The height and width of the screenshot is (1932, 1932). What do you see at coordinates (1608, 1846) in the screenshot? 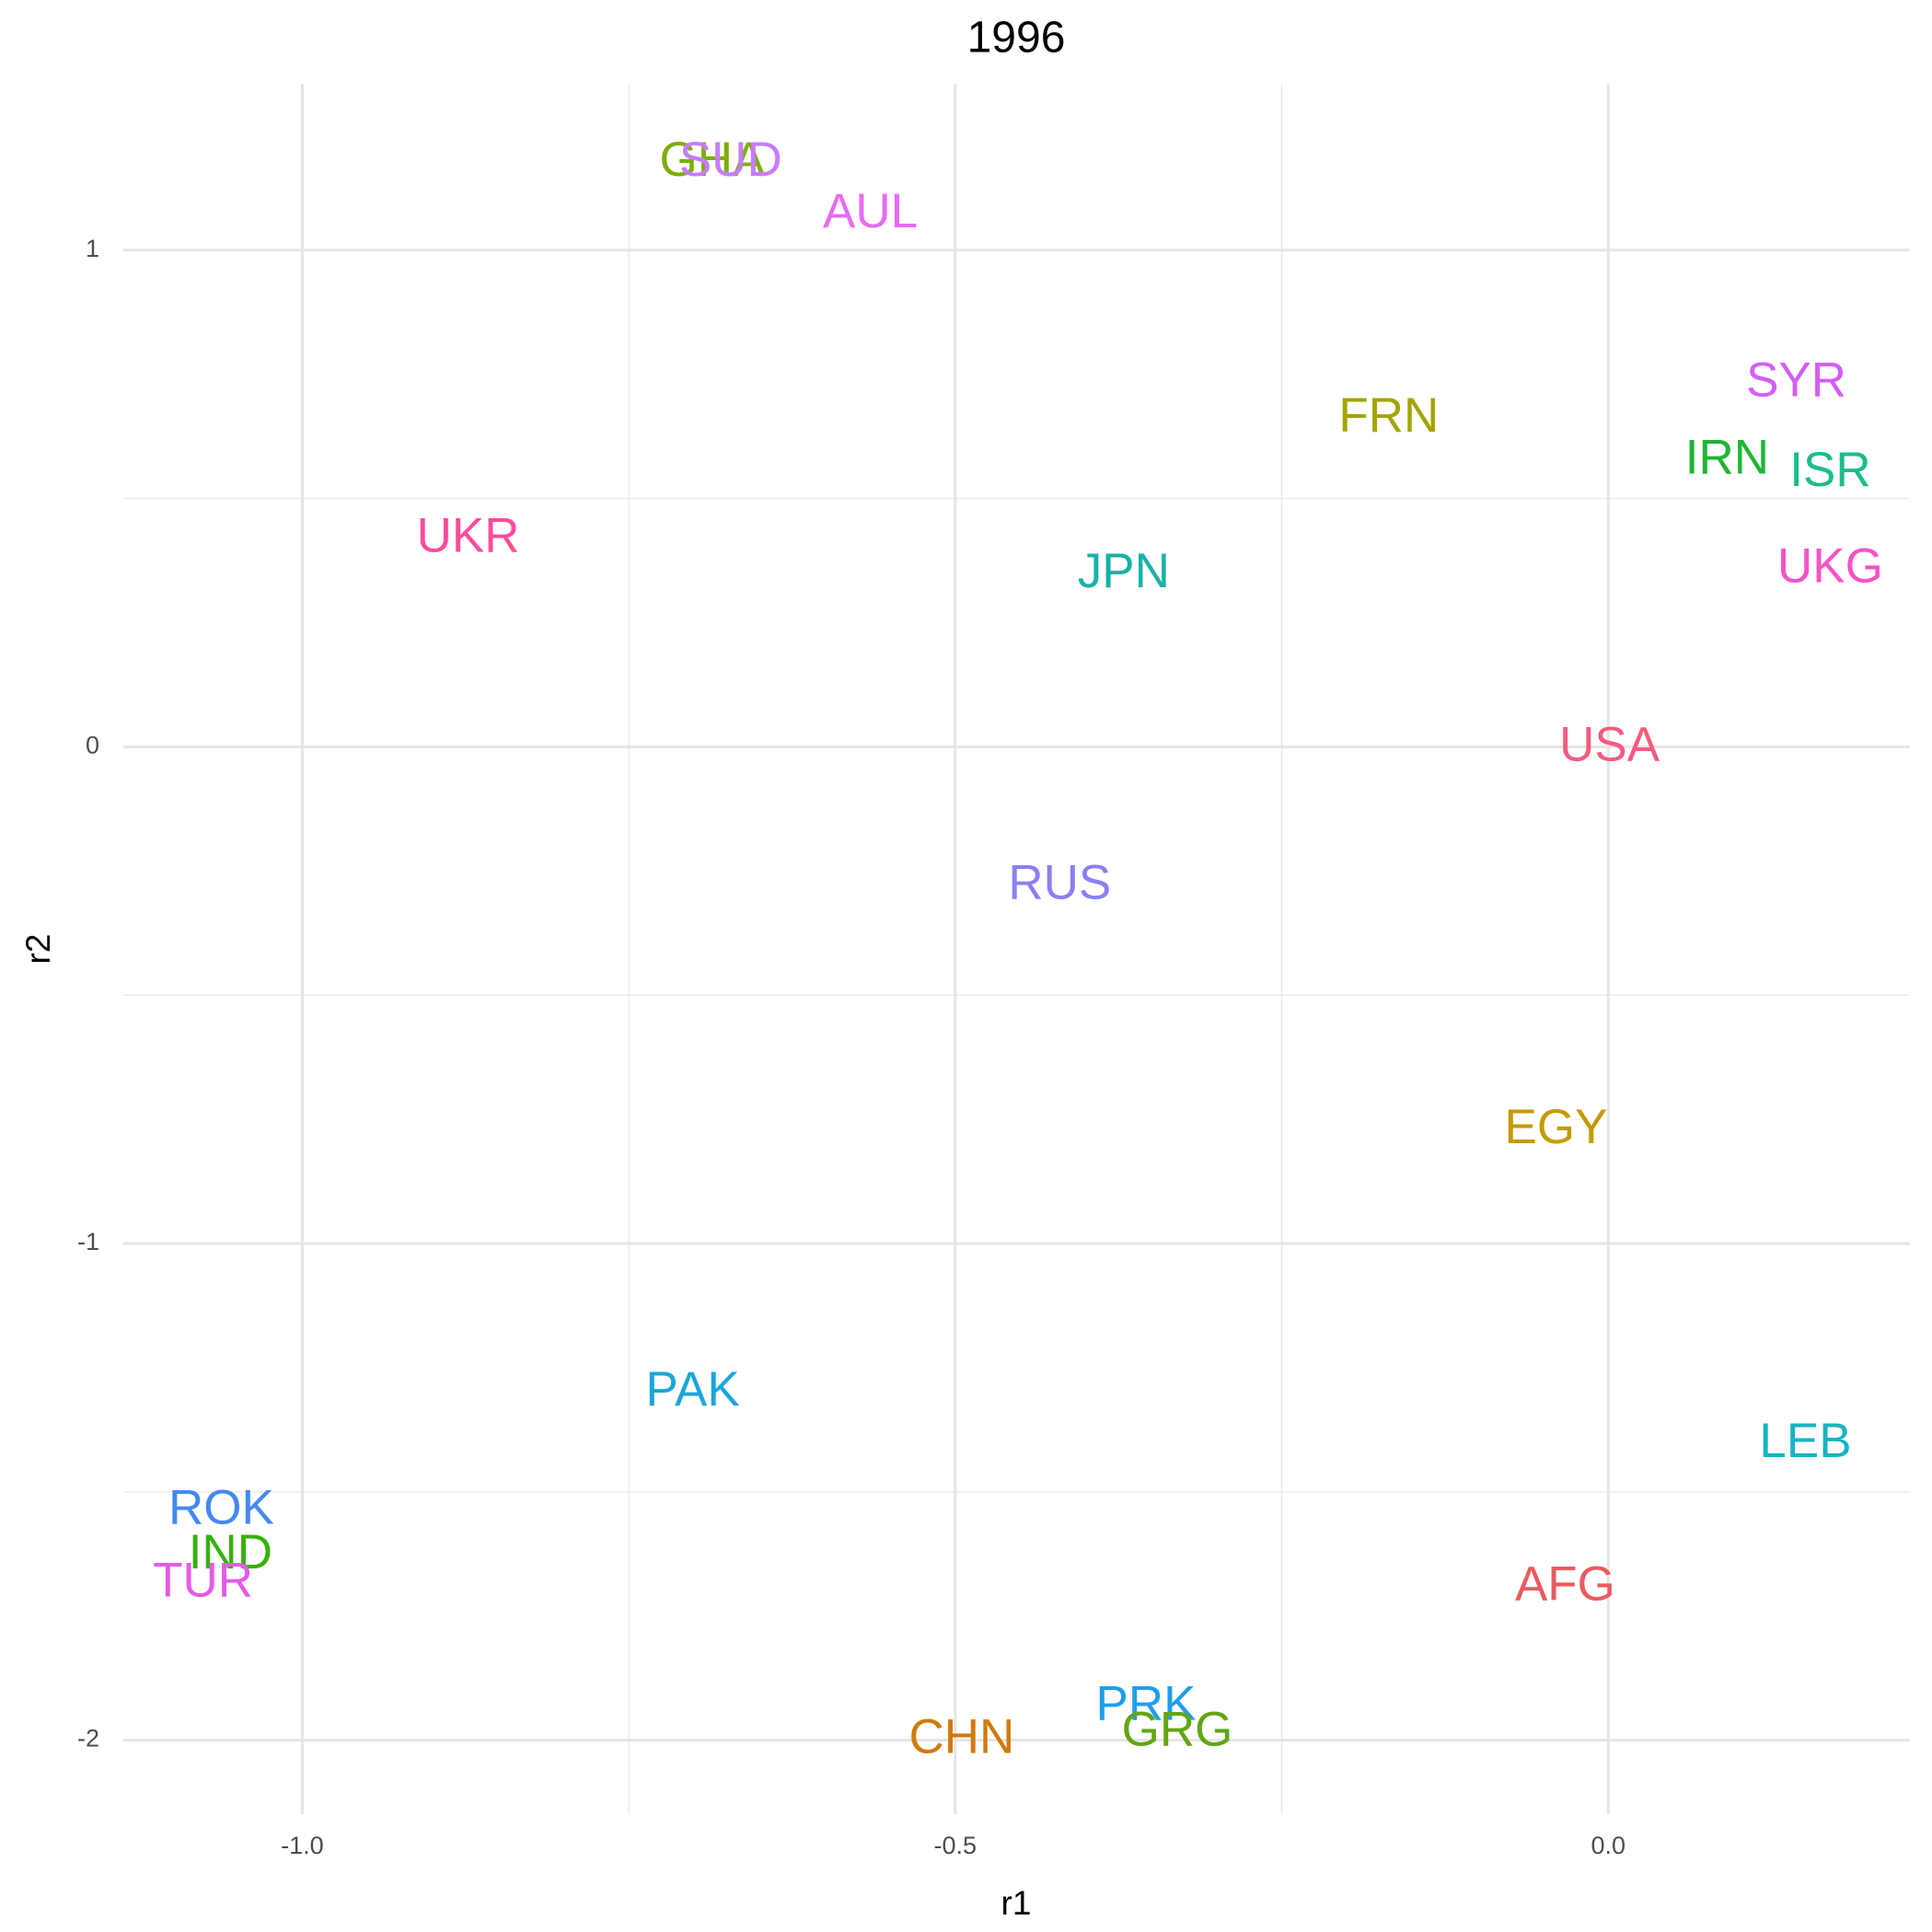
I see `x-tick-label: 0.0` at bounding box center [1608, 1846].